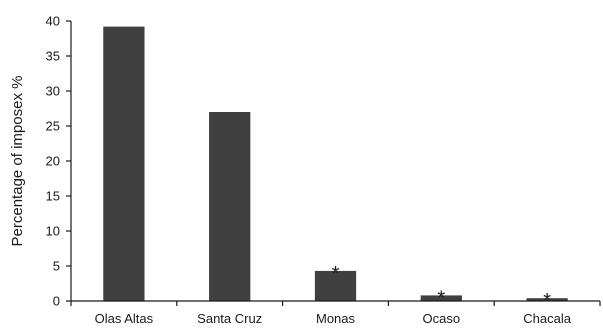 Image resolution: width=603 pixels, height=328 pixels. Describe the element at coordinates (547, 318) in the screenshot. I see `x-tick-label: Chacala` at that location.